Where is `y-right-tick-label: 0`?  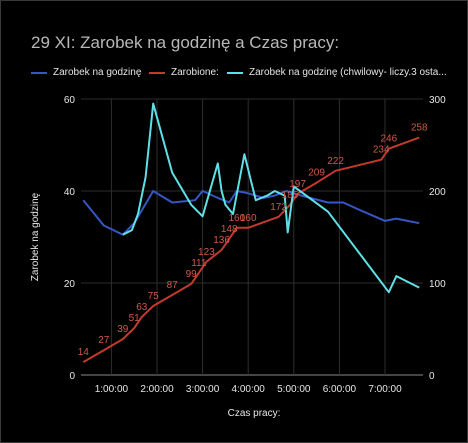
y-right-tick-label: 0 is located at coordinates (432, 376).